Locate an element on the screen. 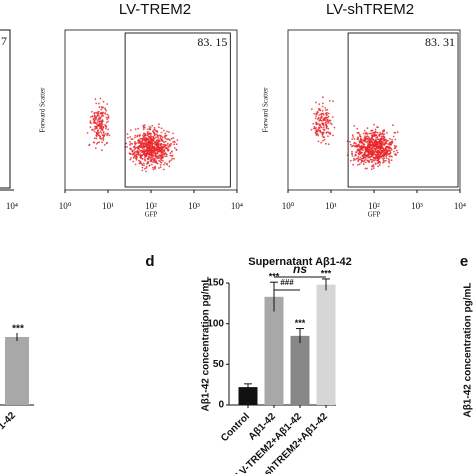 The height and width of the screenshot is (474, 474). y-tick-label: 50 is located at coordinates (219, 364).